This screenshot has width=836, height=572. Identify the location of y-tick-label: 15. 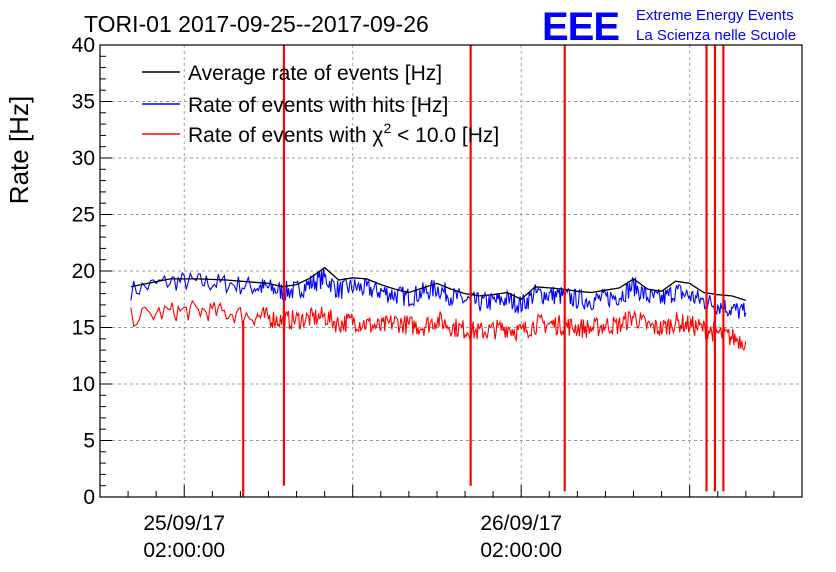
(83, 328).